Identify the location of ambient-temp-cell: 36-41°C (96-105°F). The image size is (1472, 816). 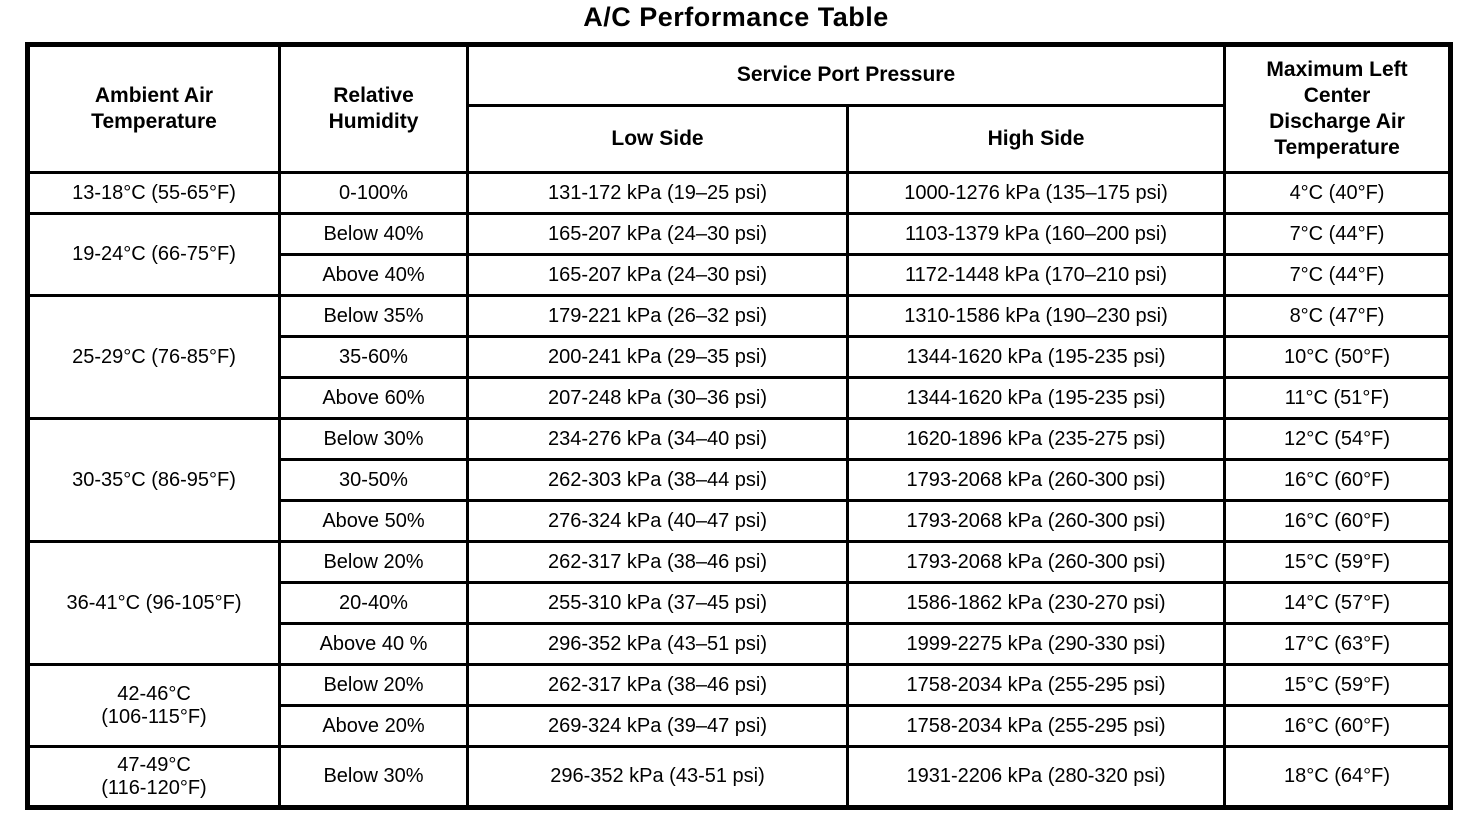
(153, 603).